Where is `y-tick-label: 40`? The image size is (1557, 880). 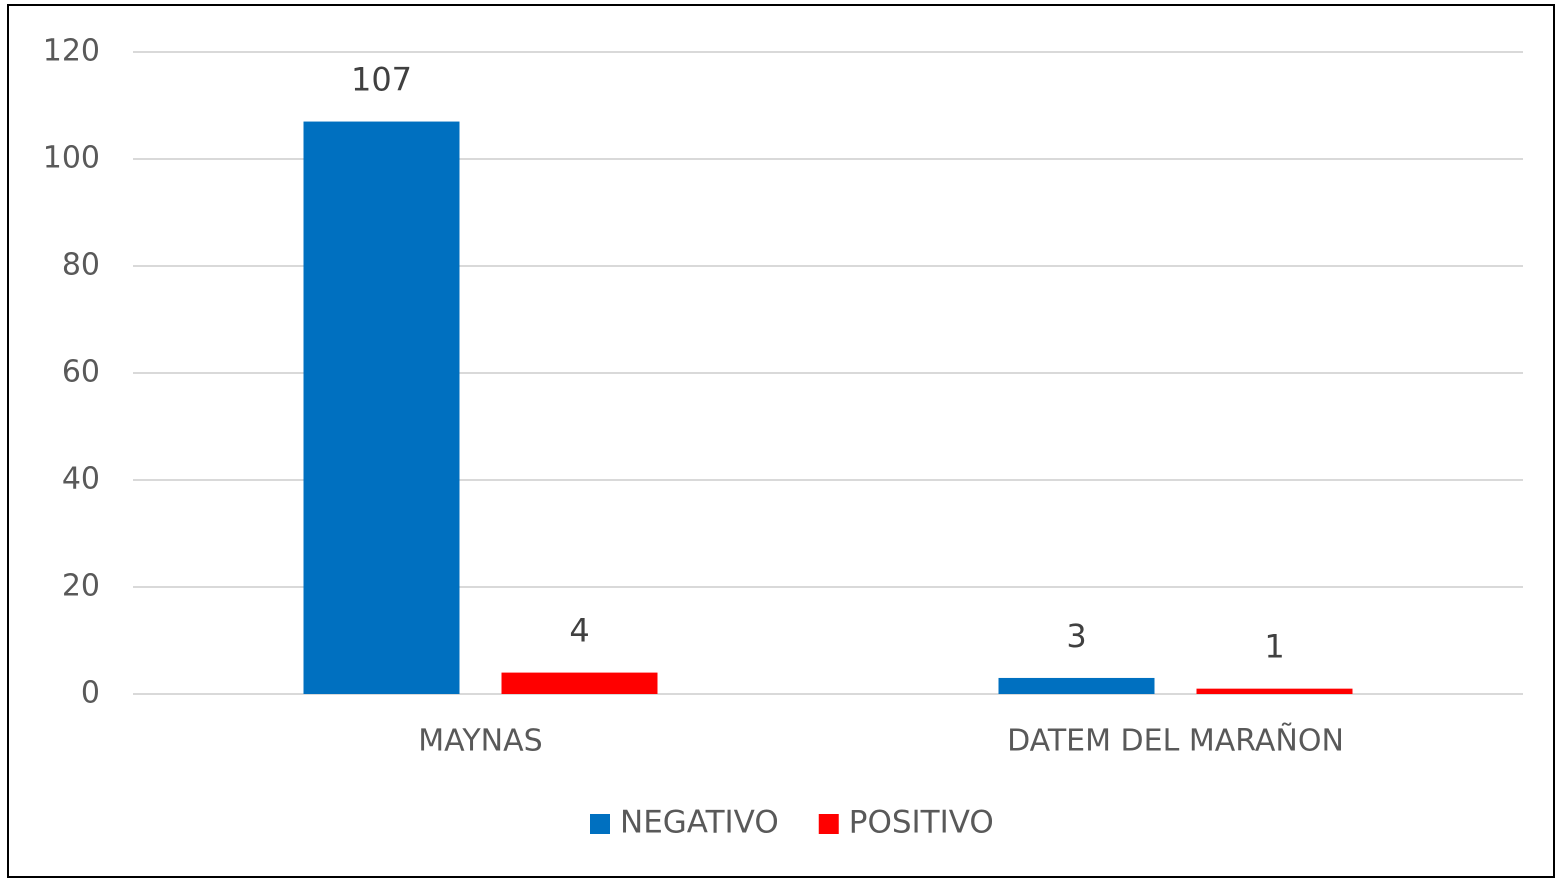
y-tick-label: 40 is located at coordinates (81, 479).